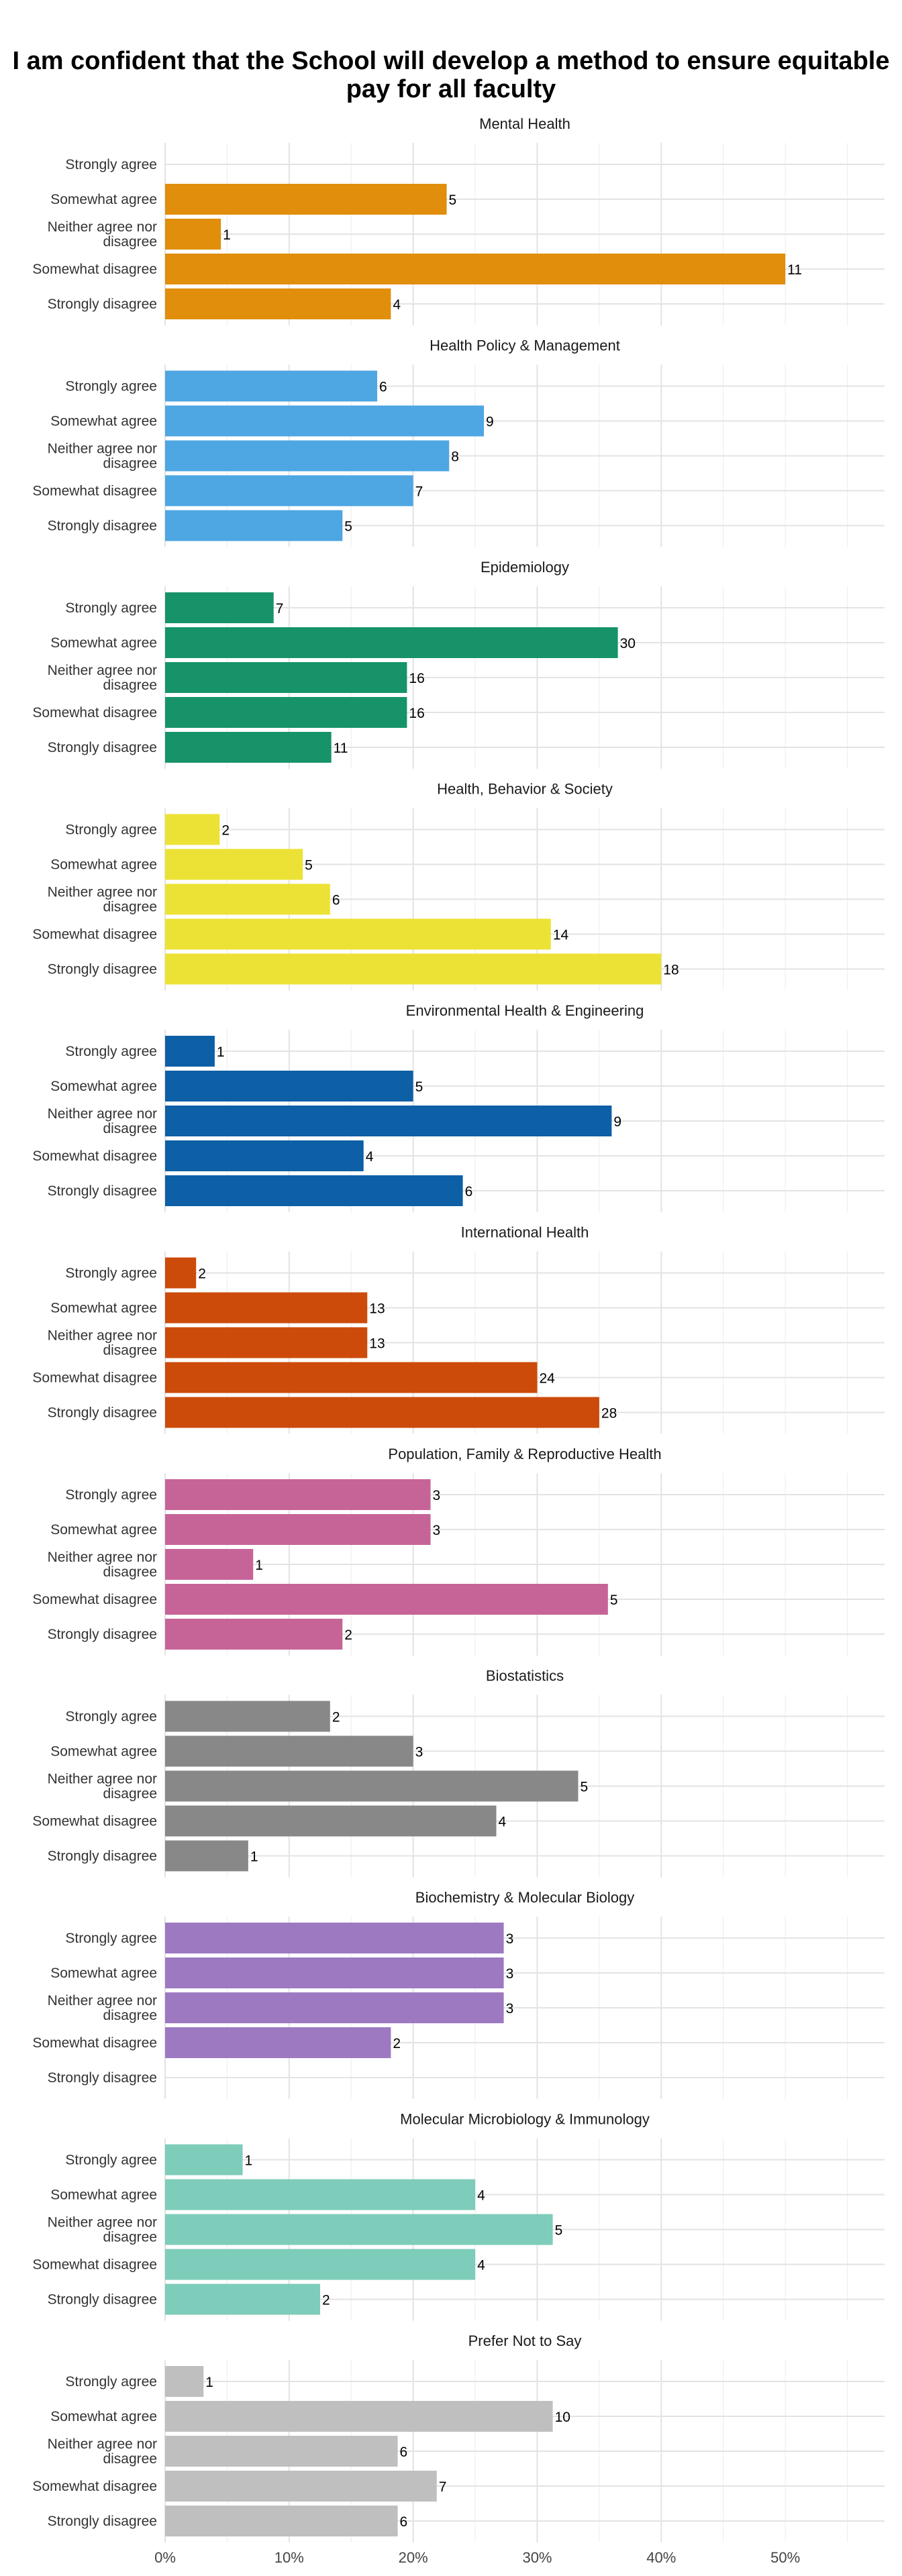 Image resolution: width=902 pixels, height=2576 pixels. What do you see at coordinates (537, 2557) in the screenshot?
I see `x-tick-label: 30%` at bounding box center [537, 2557].